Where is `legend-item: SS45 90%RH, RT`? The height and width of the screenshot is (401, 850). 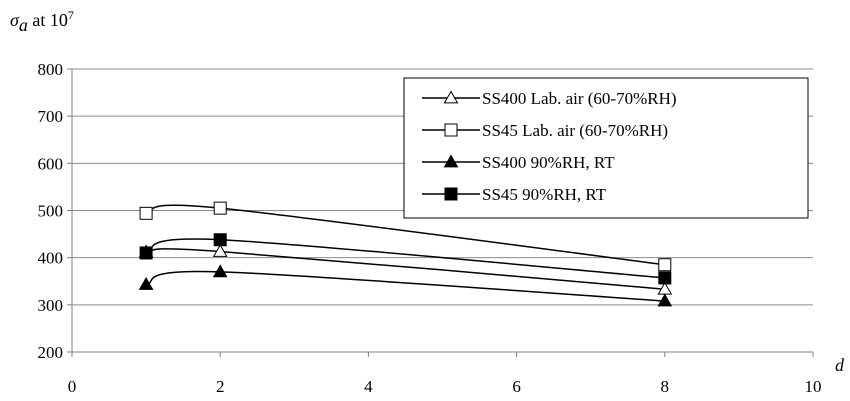 legend-item: SS45 90%RH, RT is located at coordinates (514, 194).